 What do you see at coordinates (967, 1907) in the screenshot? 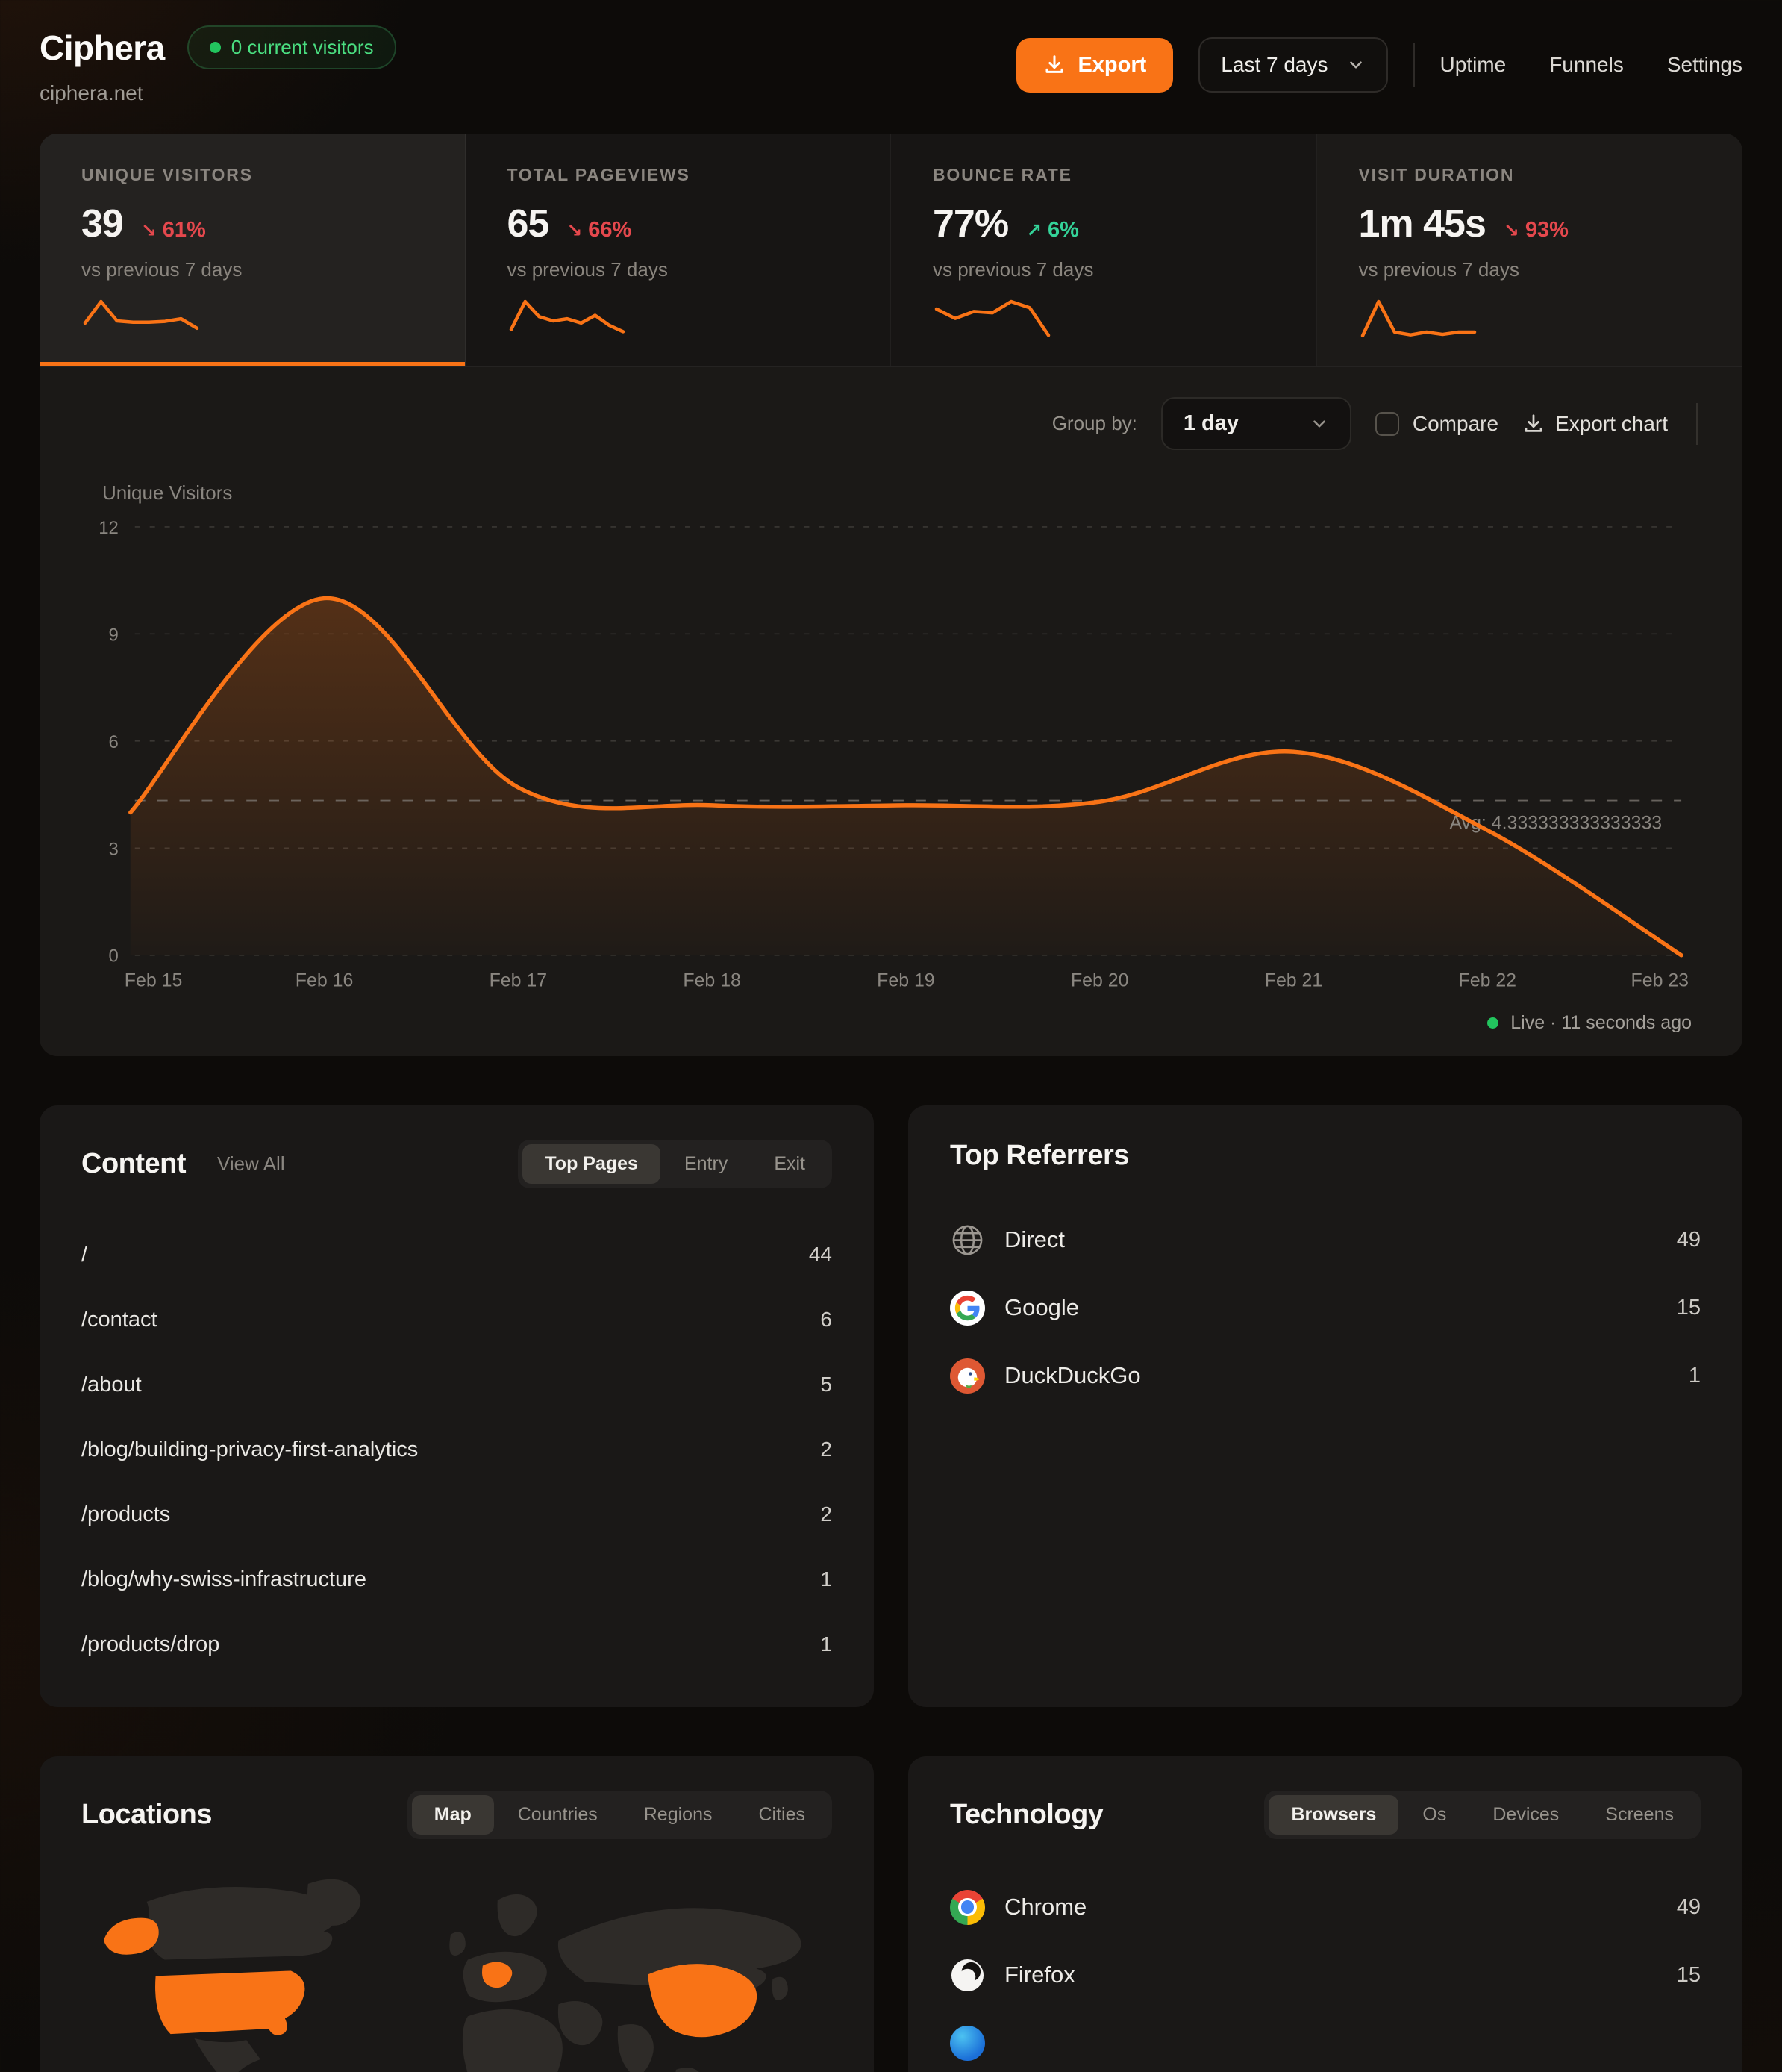
I see `chrome-icon` at bounding box center [967, 1907].